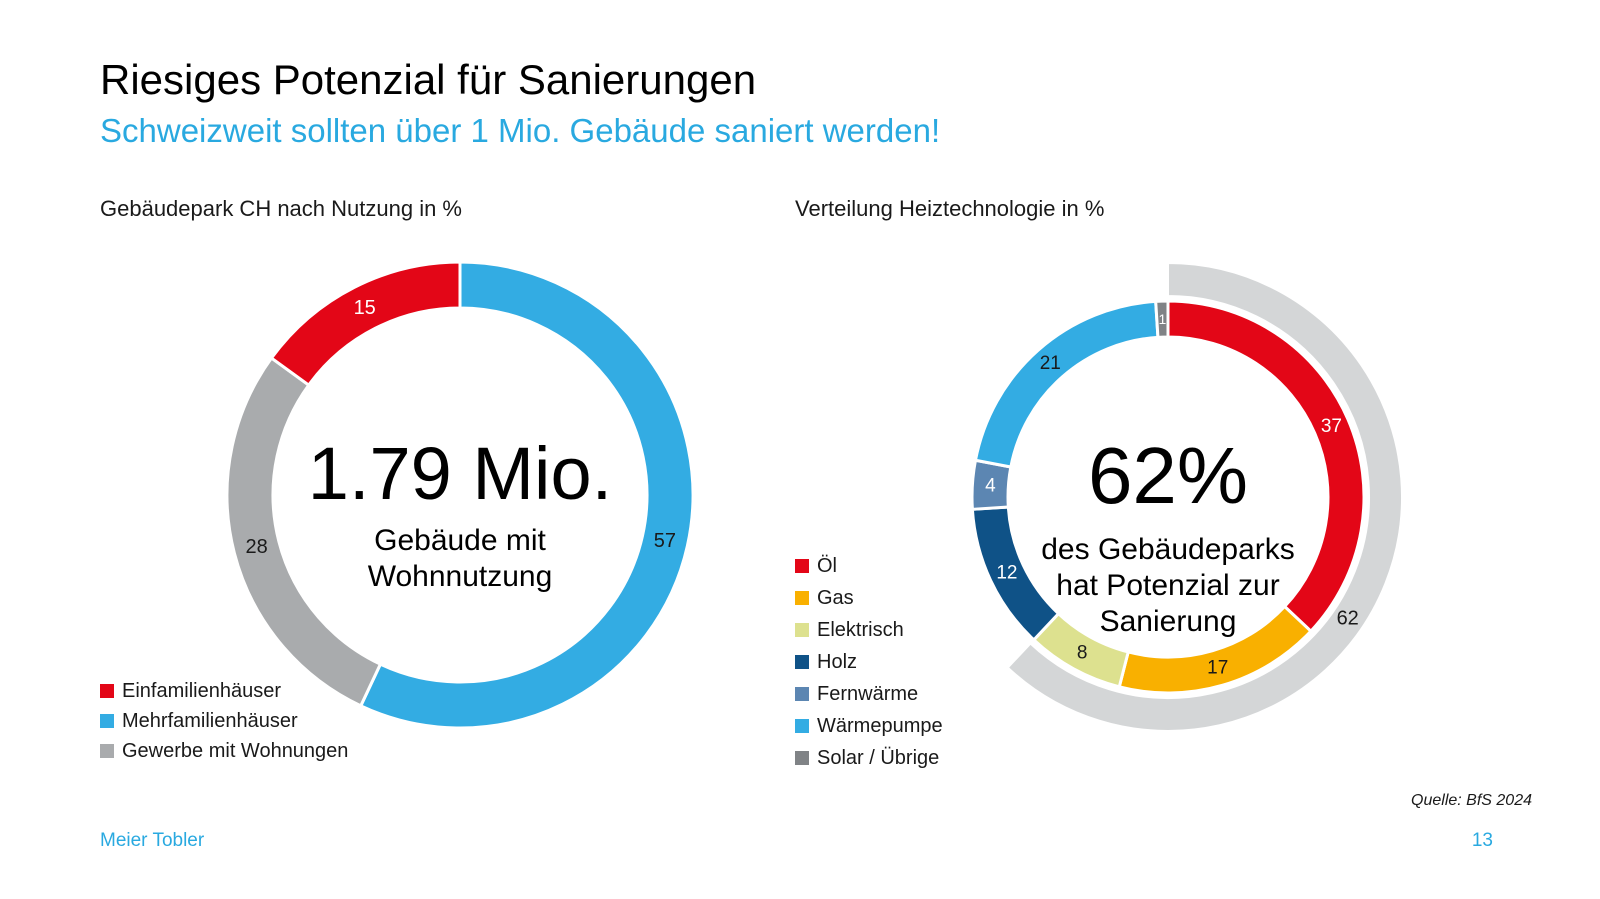 Image resolution: width=1600 pixels, height=899 pixels. Describe the element at coordinates (256, 547) in the screenshot. I see `segment-value-label: 28` at that location.